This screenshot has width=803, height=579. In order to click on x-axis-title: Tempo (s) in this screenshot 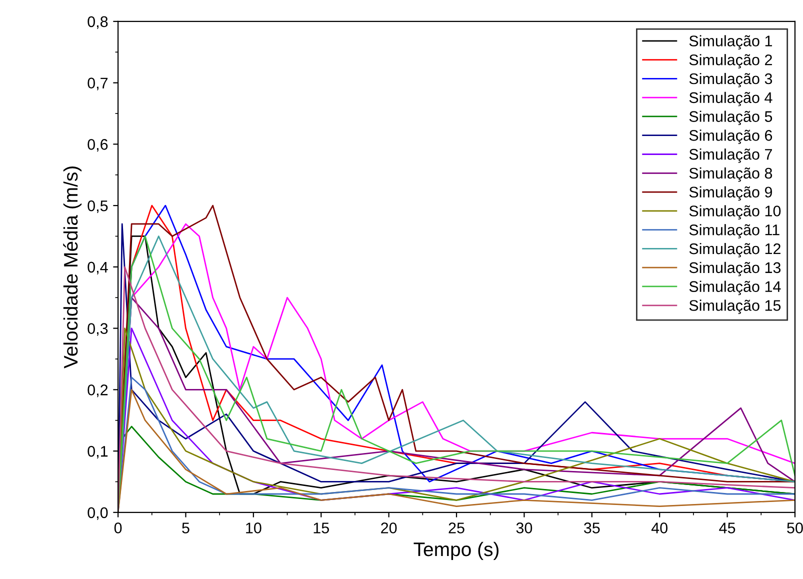, I will do `click(456, 551)`.